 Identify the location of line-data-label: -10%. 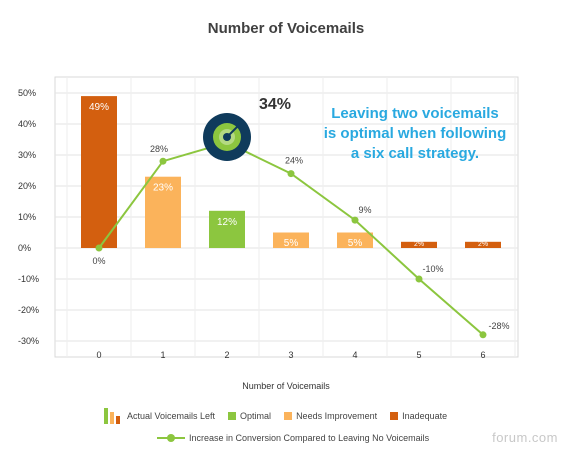
(432, 269).